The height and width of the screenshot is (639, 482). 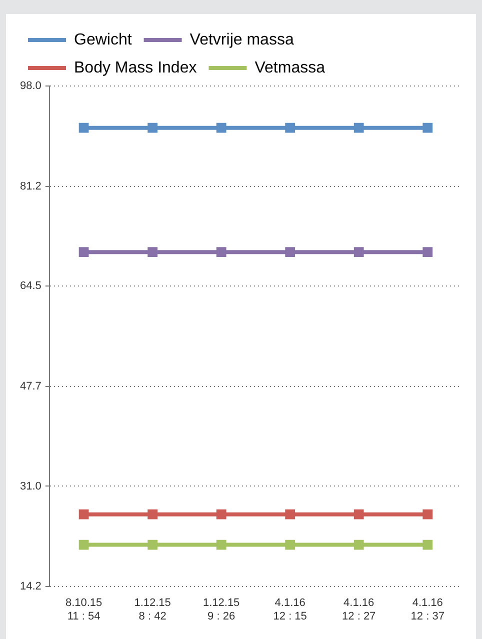 What do you see at coordinates (31, 86) in the screenshot?
I see `y-tick-label: 98.0` at bounding box center [31, 86].